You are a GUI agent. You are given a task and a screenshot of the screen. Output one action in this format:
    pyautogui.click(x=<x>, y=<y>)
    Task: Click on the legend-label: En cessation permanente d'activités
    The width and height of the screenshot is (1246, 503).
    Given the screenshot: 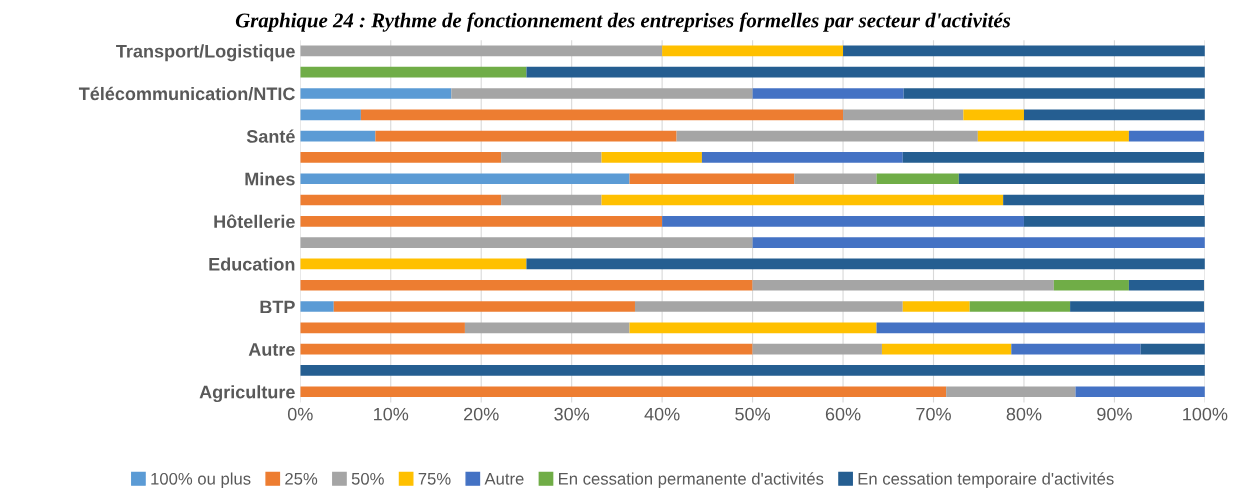 What is the action you would take?
    pyautogui.click(x=691, y=480)
    